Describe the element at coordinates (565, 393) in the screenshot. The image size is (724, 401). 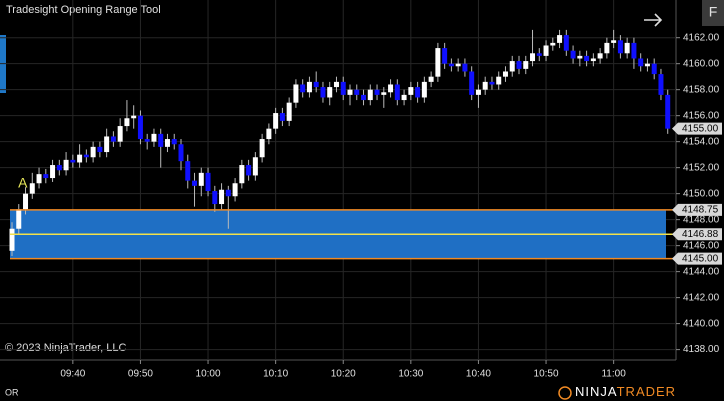
I see `logo-icon` at that location.